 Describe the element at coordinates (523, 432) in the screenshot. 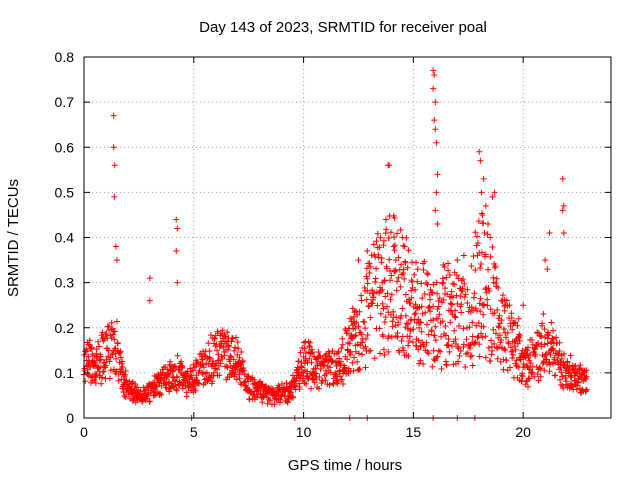

I see `x-tick-label: 20` at that location.